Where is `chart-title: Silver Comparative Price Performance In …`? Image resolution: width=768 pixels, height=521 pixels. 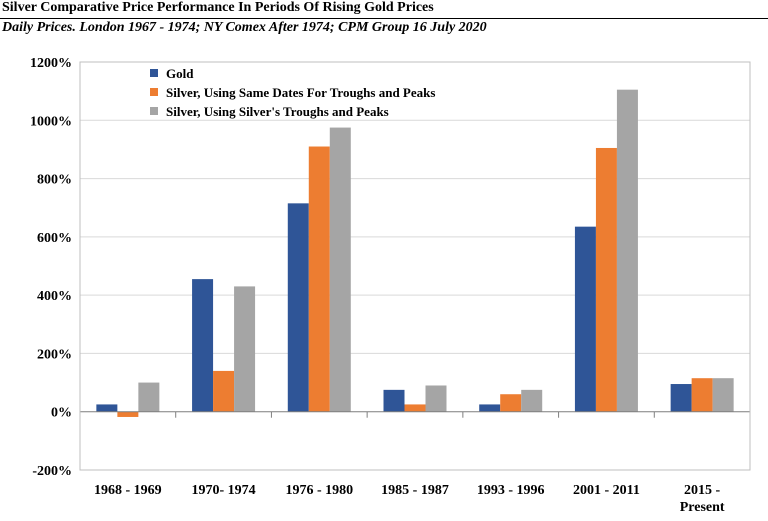
chart-title: Silver Comparative Price Performance In … is located at coordinates (218, 7).